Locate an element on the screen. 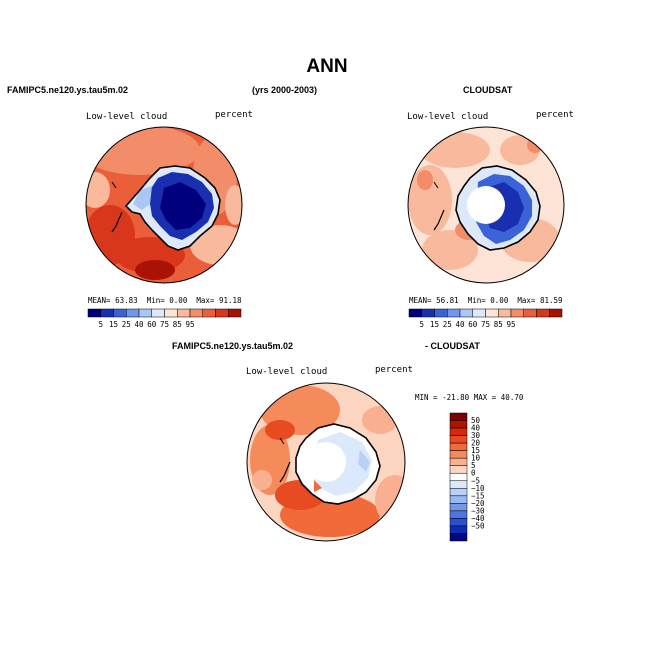  panel2-colorbar-tick-label: 15 is located at coordinates (434, 324).